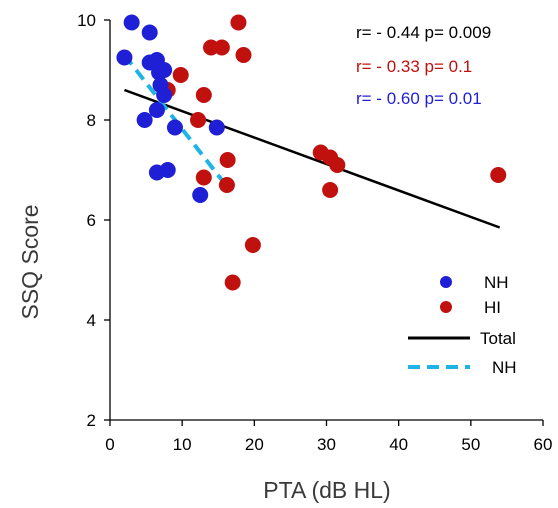 This screenshot has width=558, height=508. What do you see at coordinates (254, 444) in the screenshot?
I see `x-tick-label: 20` at bounding box center [254, 444].